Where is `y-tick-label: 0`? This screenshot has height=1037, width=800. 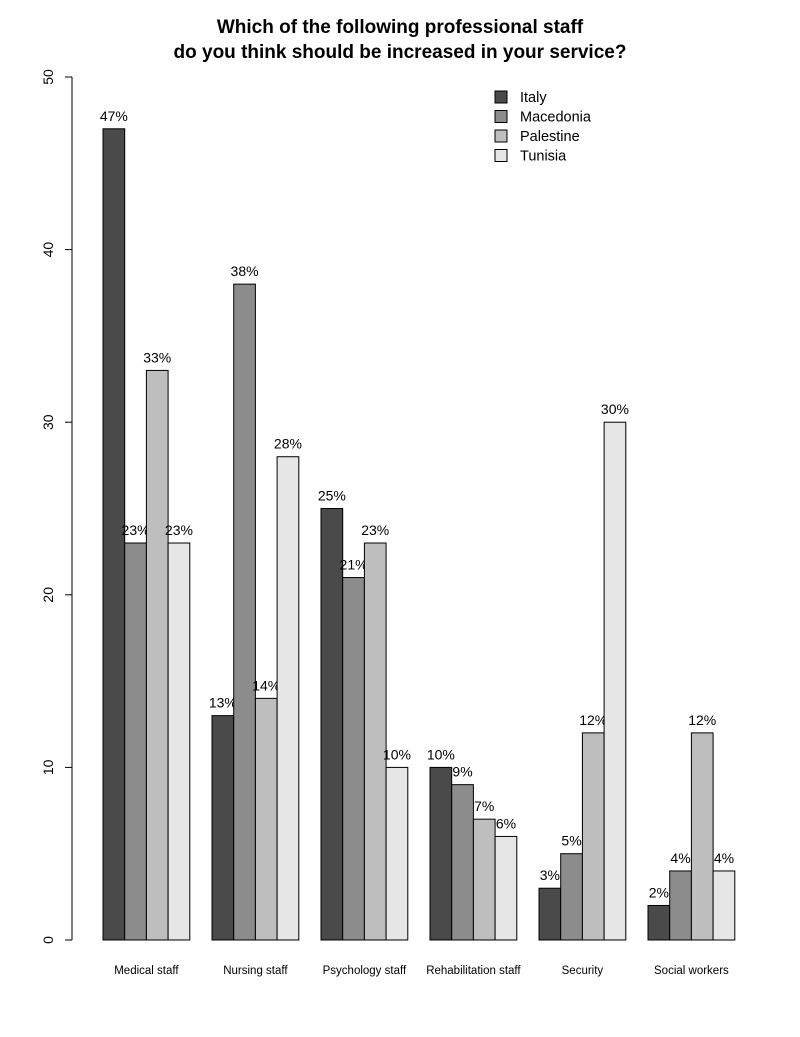
y-tick-label: 0 is located at coordinates (48, 940).